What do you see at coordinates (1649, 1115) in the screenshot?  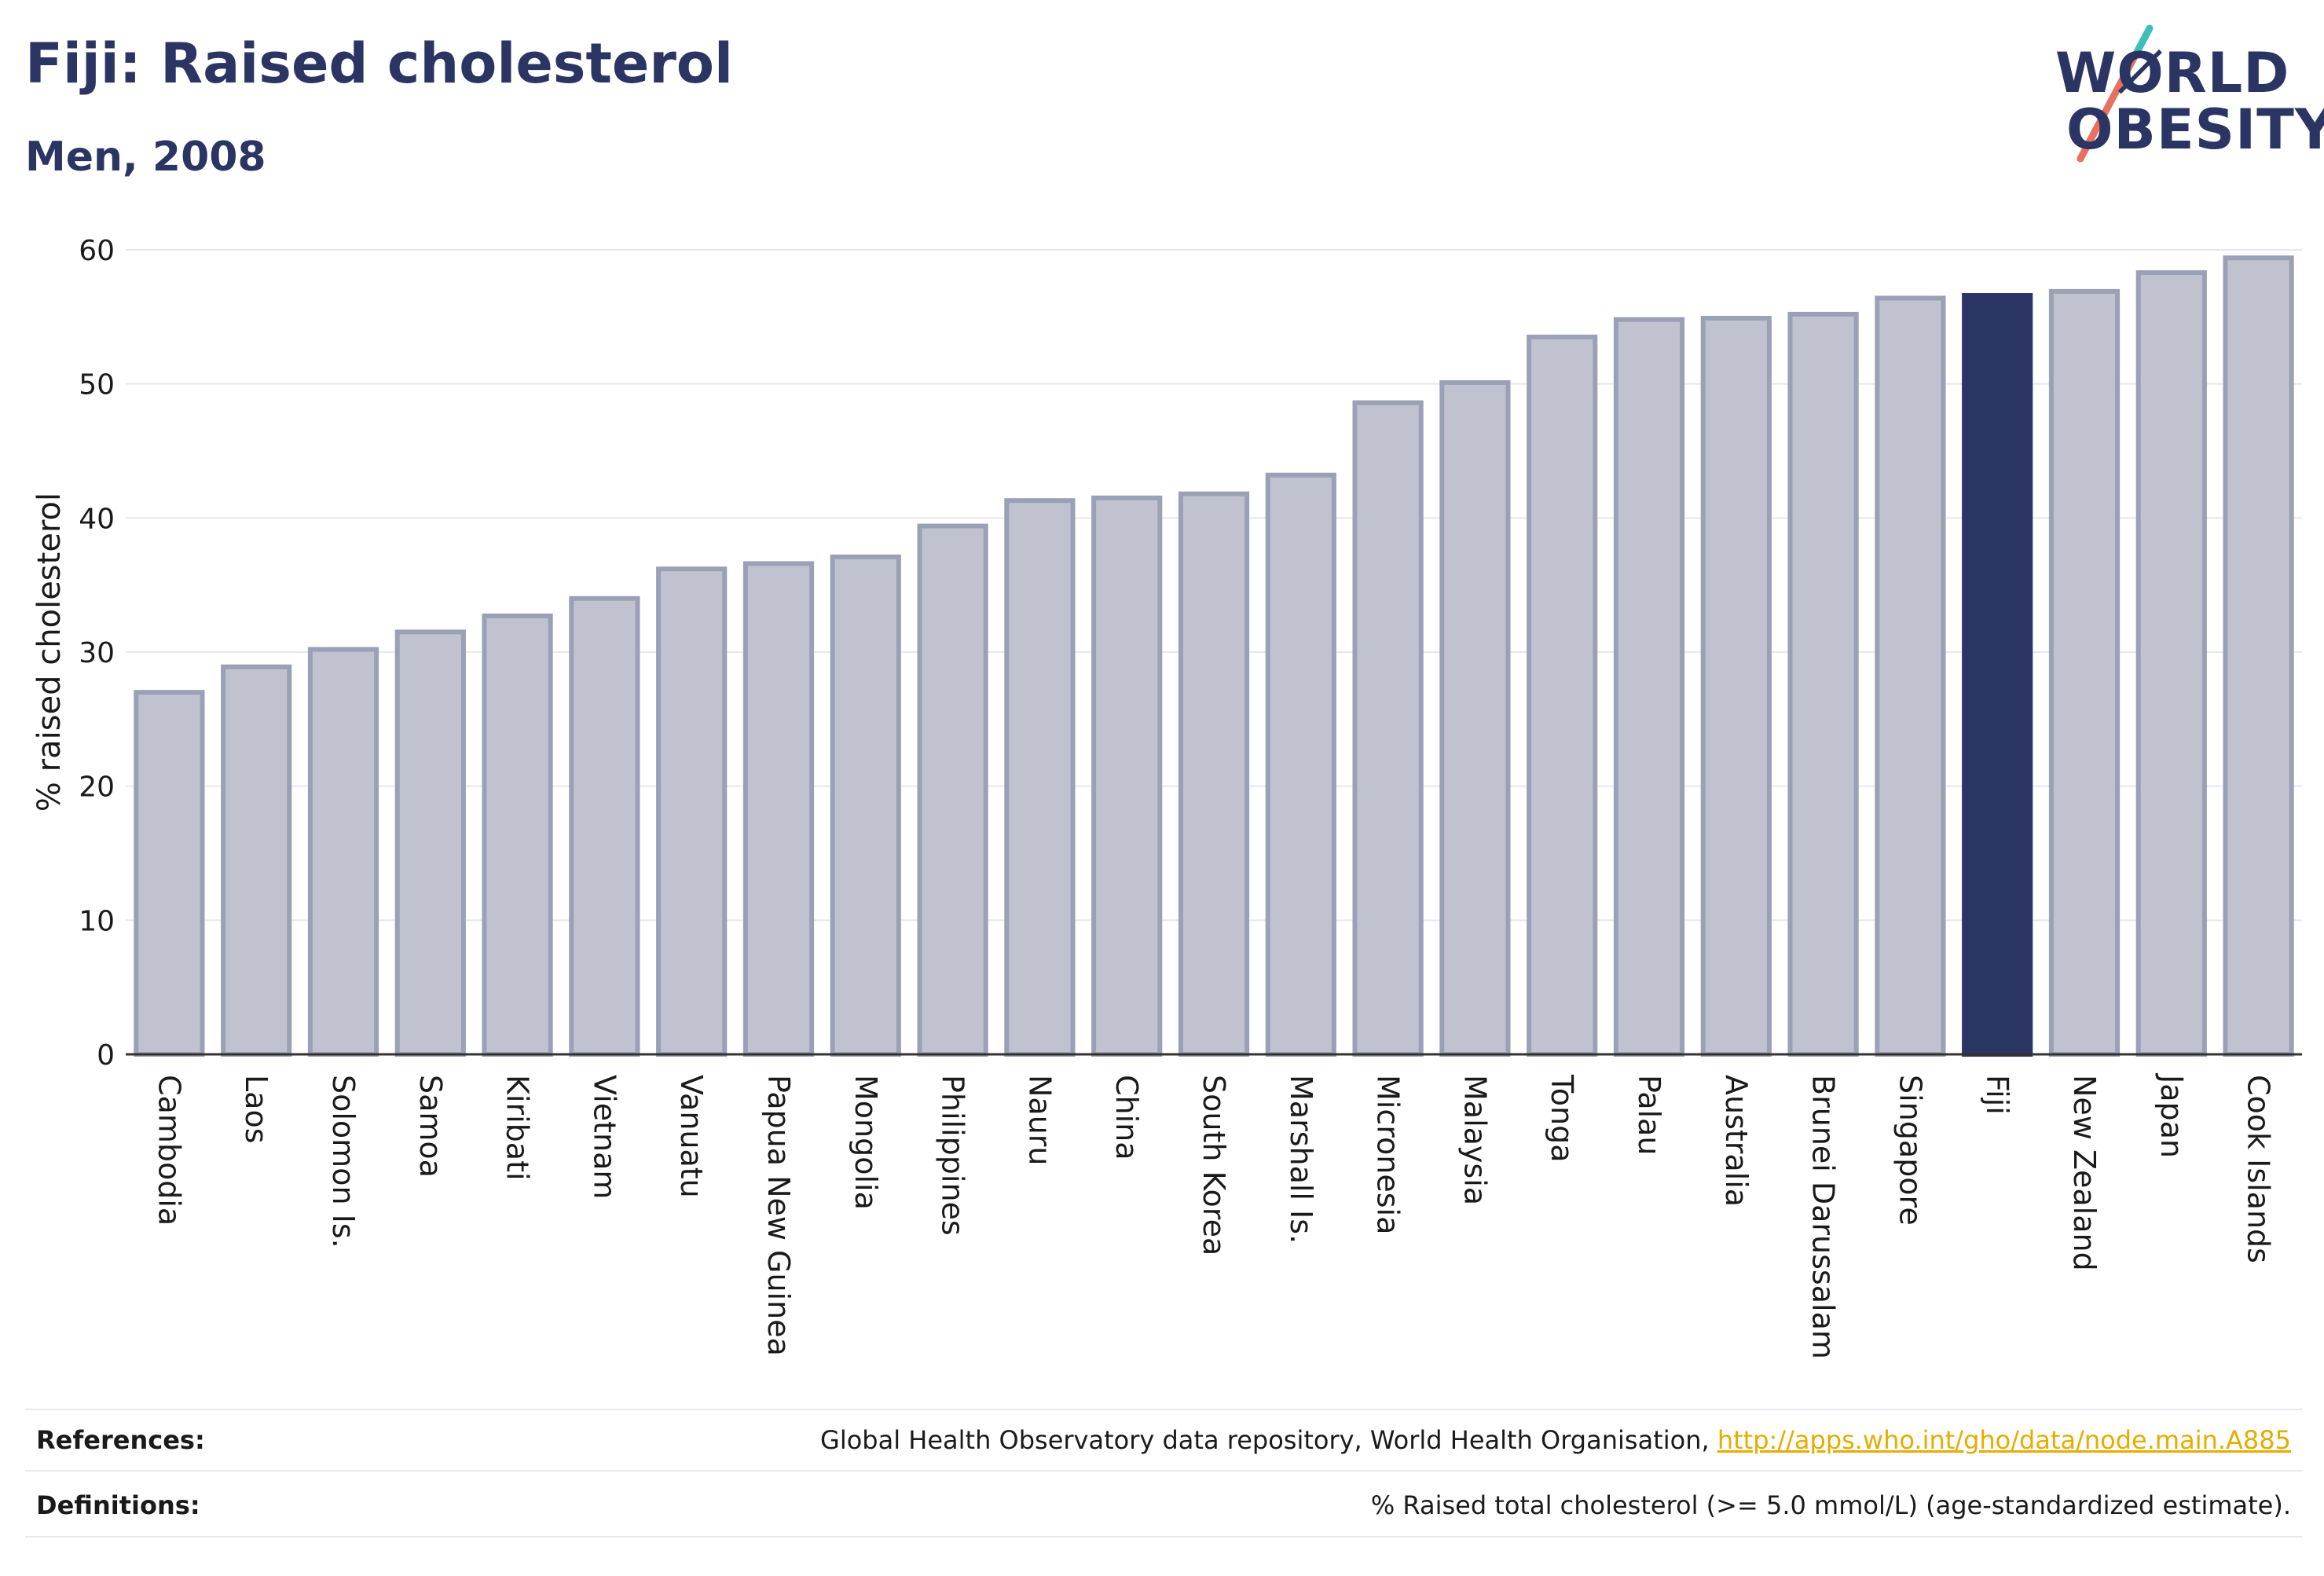 I see `x-tick-label: Palau` at bounding box center [1649, 1115].